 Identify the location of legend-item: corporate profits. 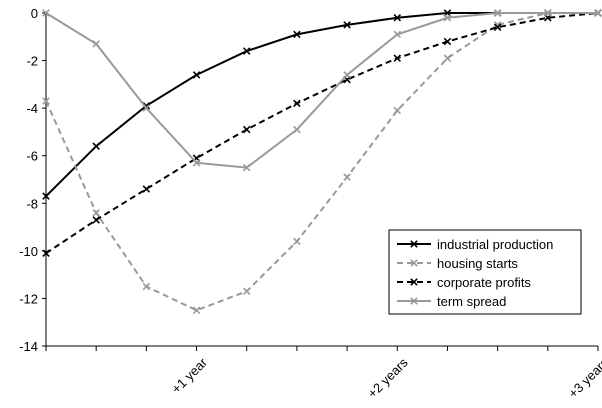
(464, 282).